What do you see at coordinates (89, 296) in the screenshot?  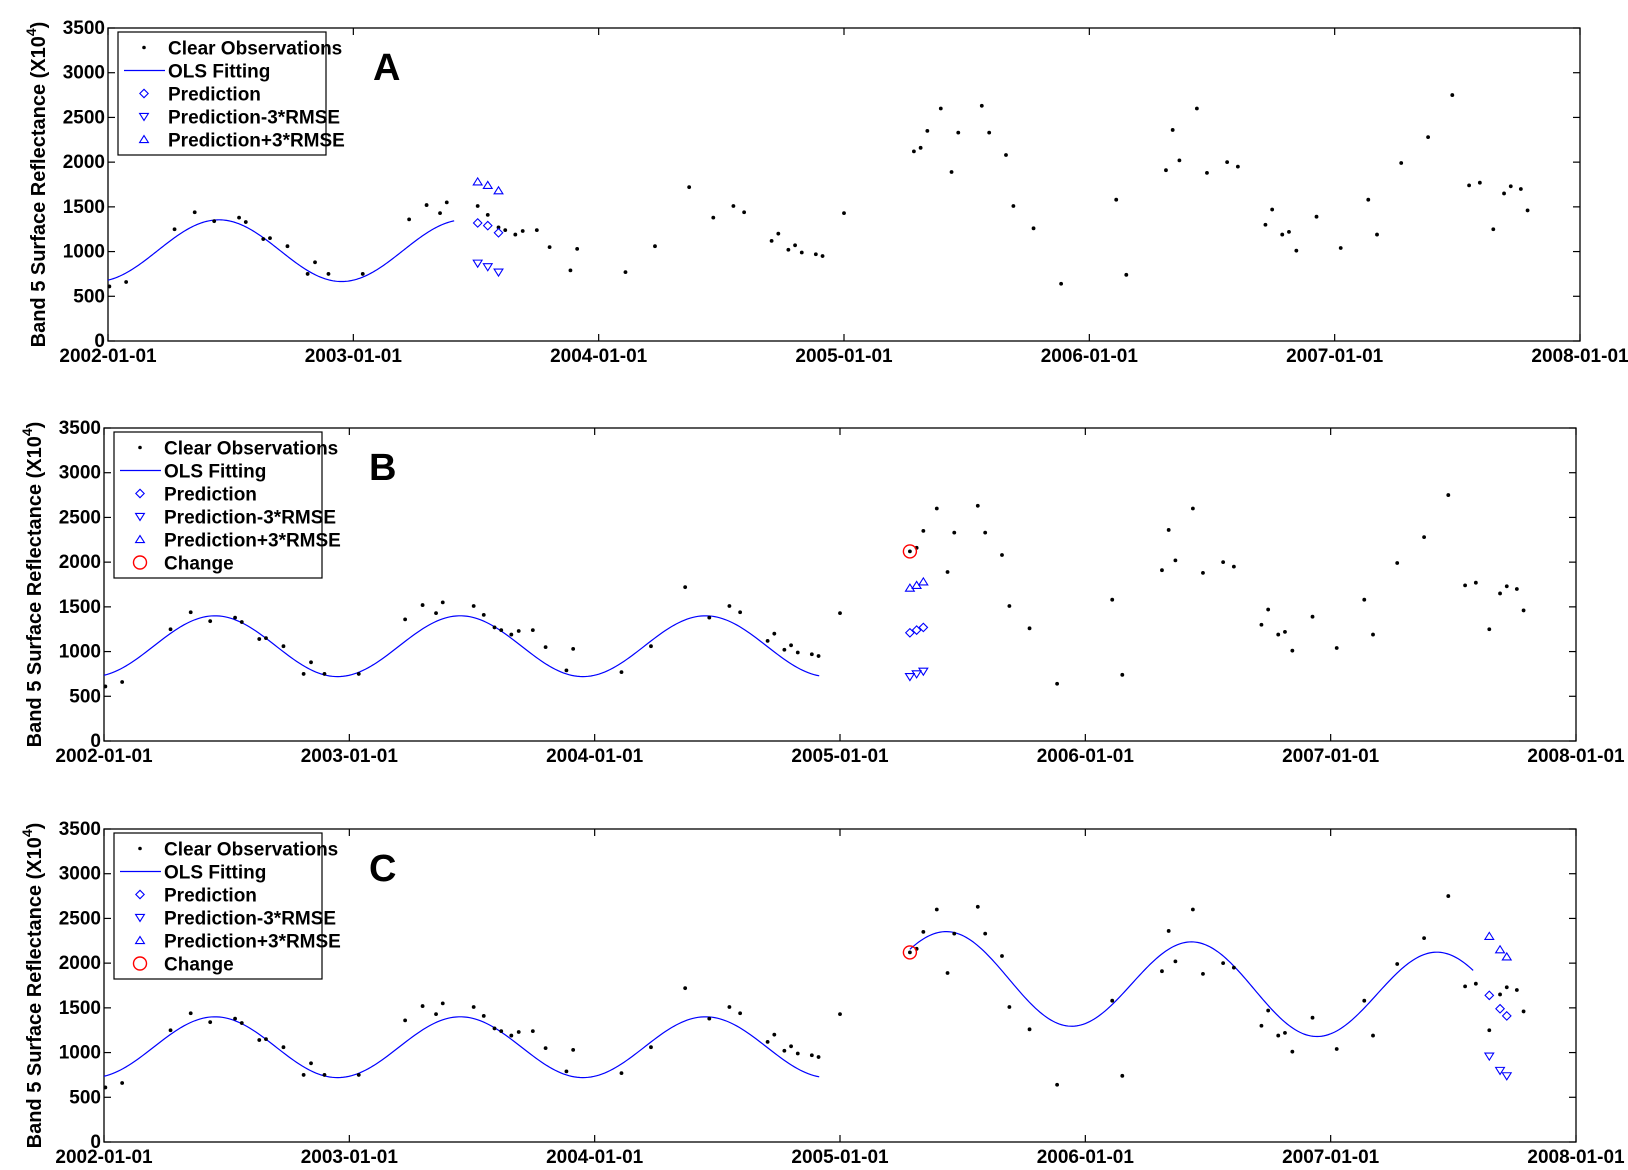 I see `y-tick-label: 500` at bounding box center [89, 296].